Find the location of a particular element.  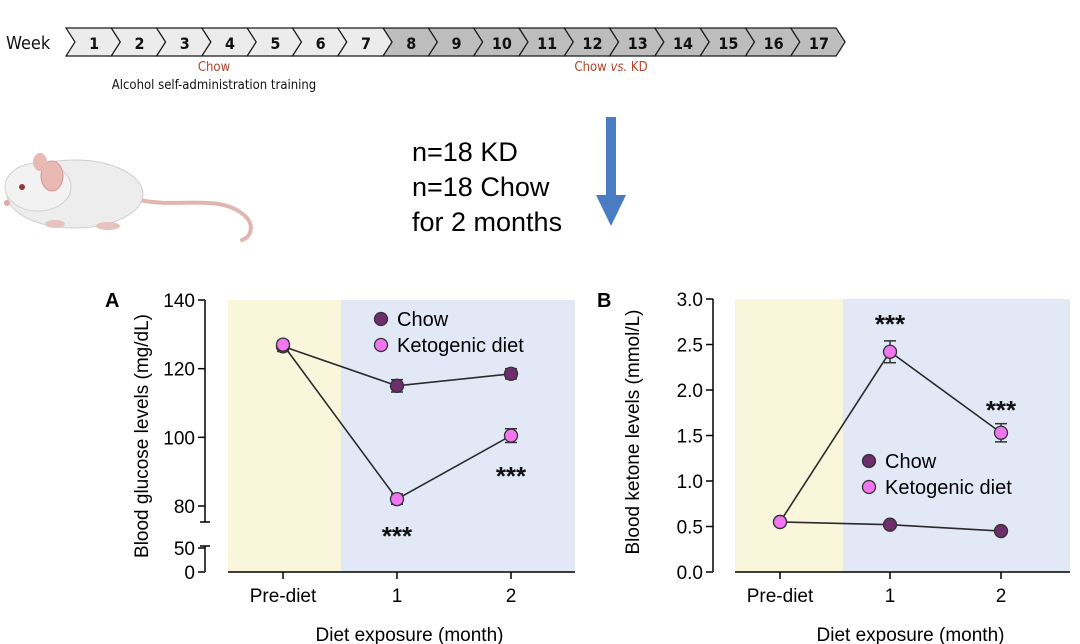

timeline-phase2-label: Chow vs. KD is located at coordinates (610, 67).